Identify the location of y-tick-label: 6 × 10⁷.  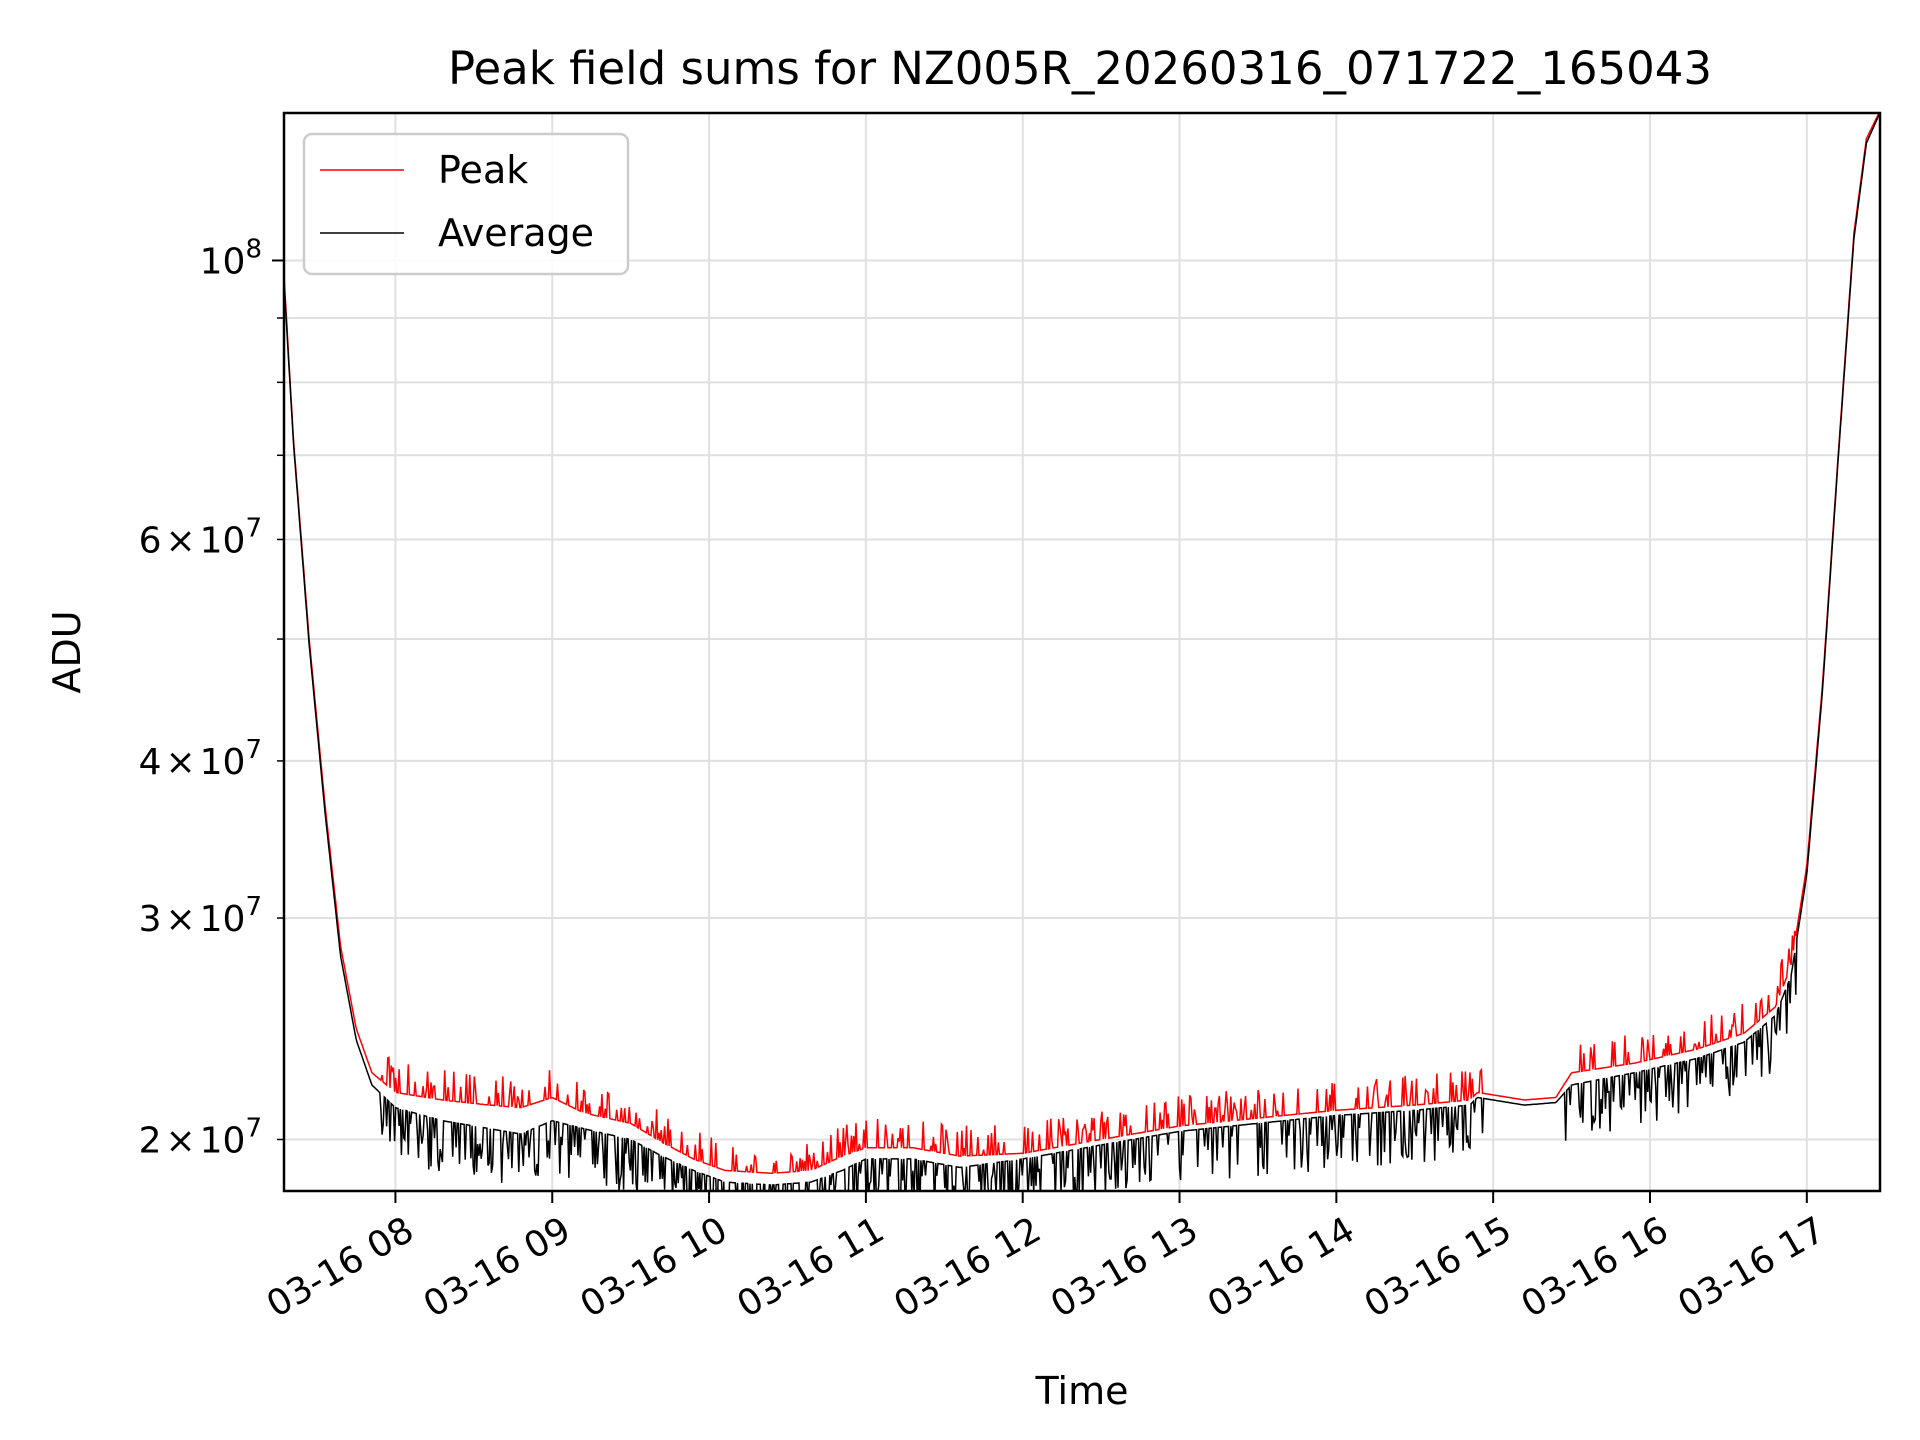
(200, 537).